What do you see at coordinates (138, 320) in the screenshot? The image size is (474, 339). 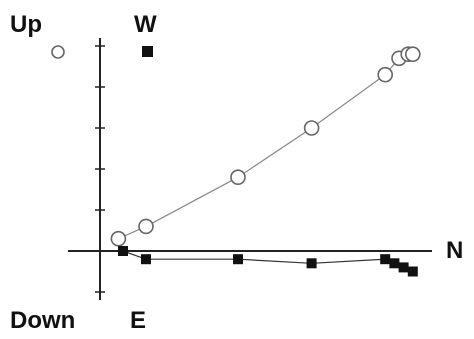 I see `e-label: E` at bounding box center [138, 320].